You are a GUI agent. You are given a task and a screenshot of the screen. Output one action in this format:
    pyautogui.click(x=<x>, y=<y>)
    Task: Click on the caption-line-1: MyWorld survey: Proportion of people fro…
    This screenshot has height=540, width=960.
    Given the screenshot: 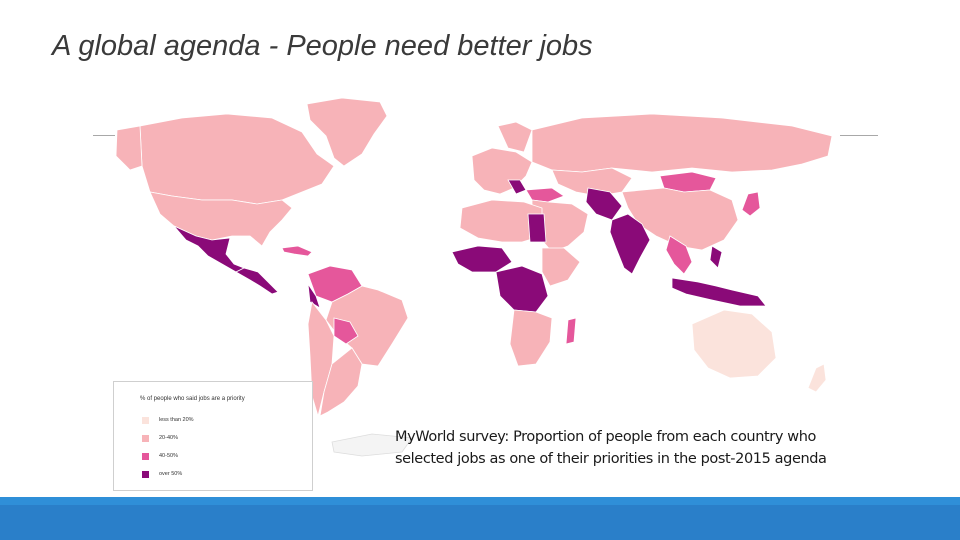 What is the action you would take?
    pyautogui.click(x=605, y=437)
    